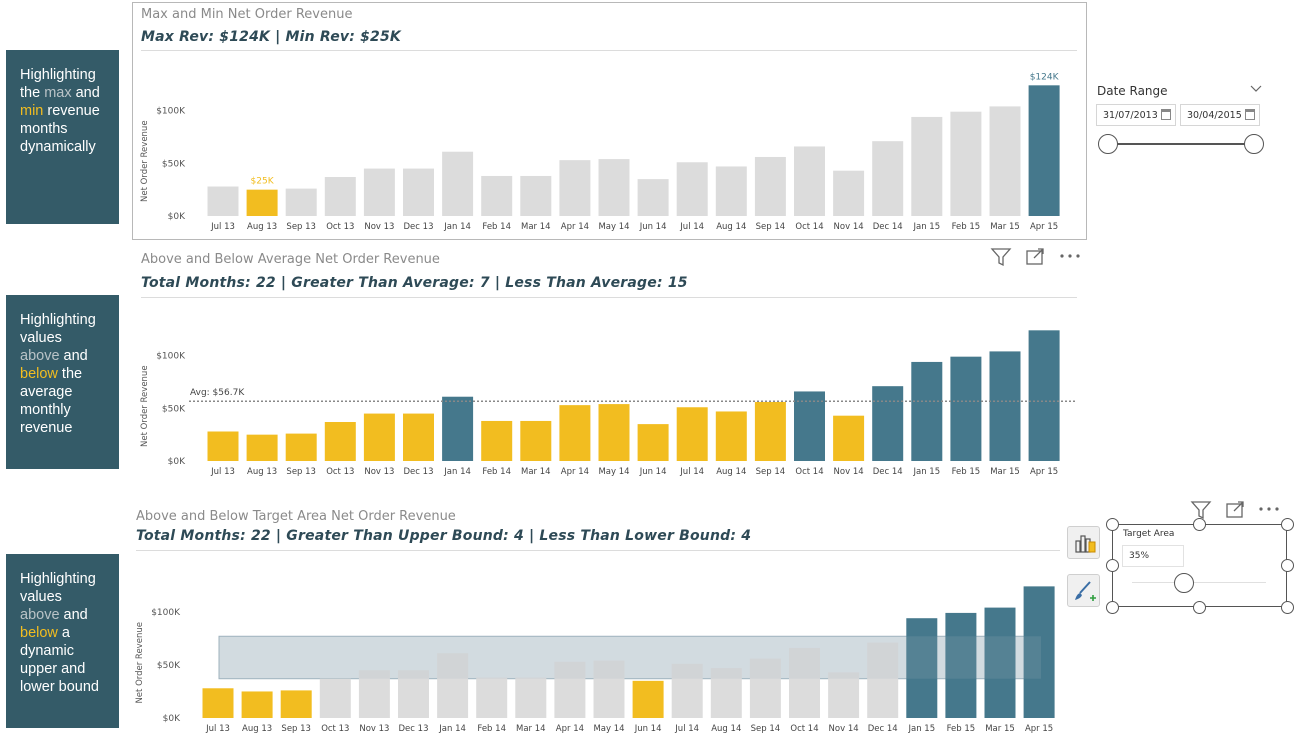 The image size is (1309, 738). I want to click on x-tick-label: Mar 15, so click(1005, 472).